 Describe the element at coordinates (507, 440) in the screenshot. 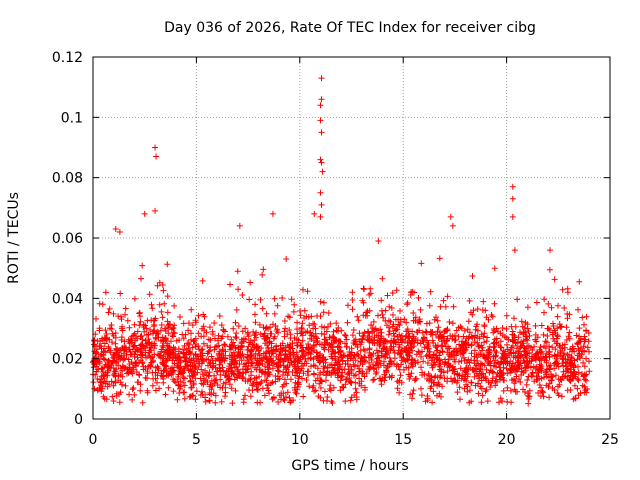

I see `x-tick-label: 20` at that location.